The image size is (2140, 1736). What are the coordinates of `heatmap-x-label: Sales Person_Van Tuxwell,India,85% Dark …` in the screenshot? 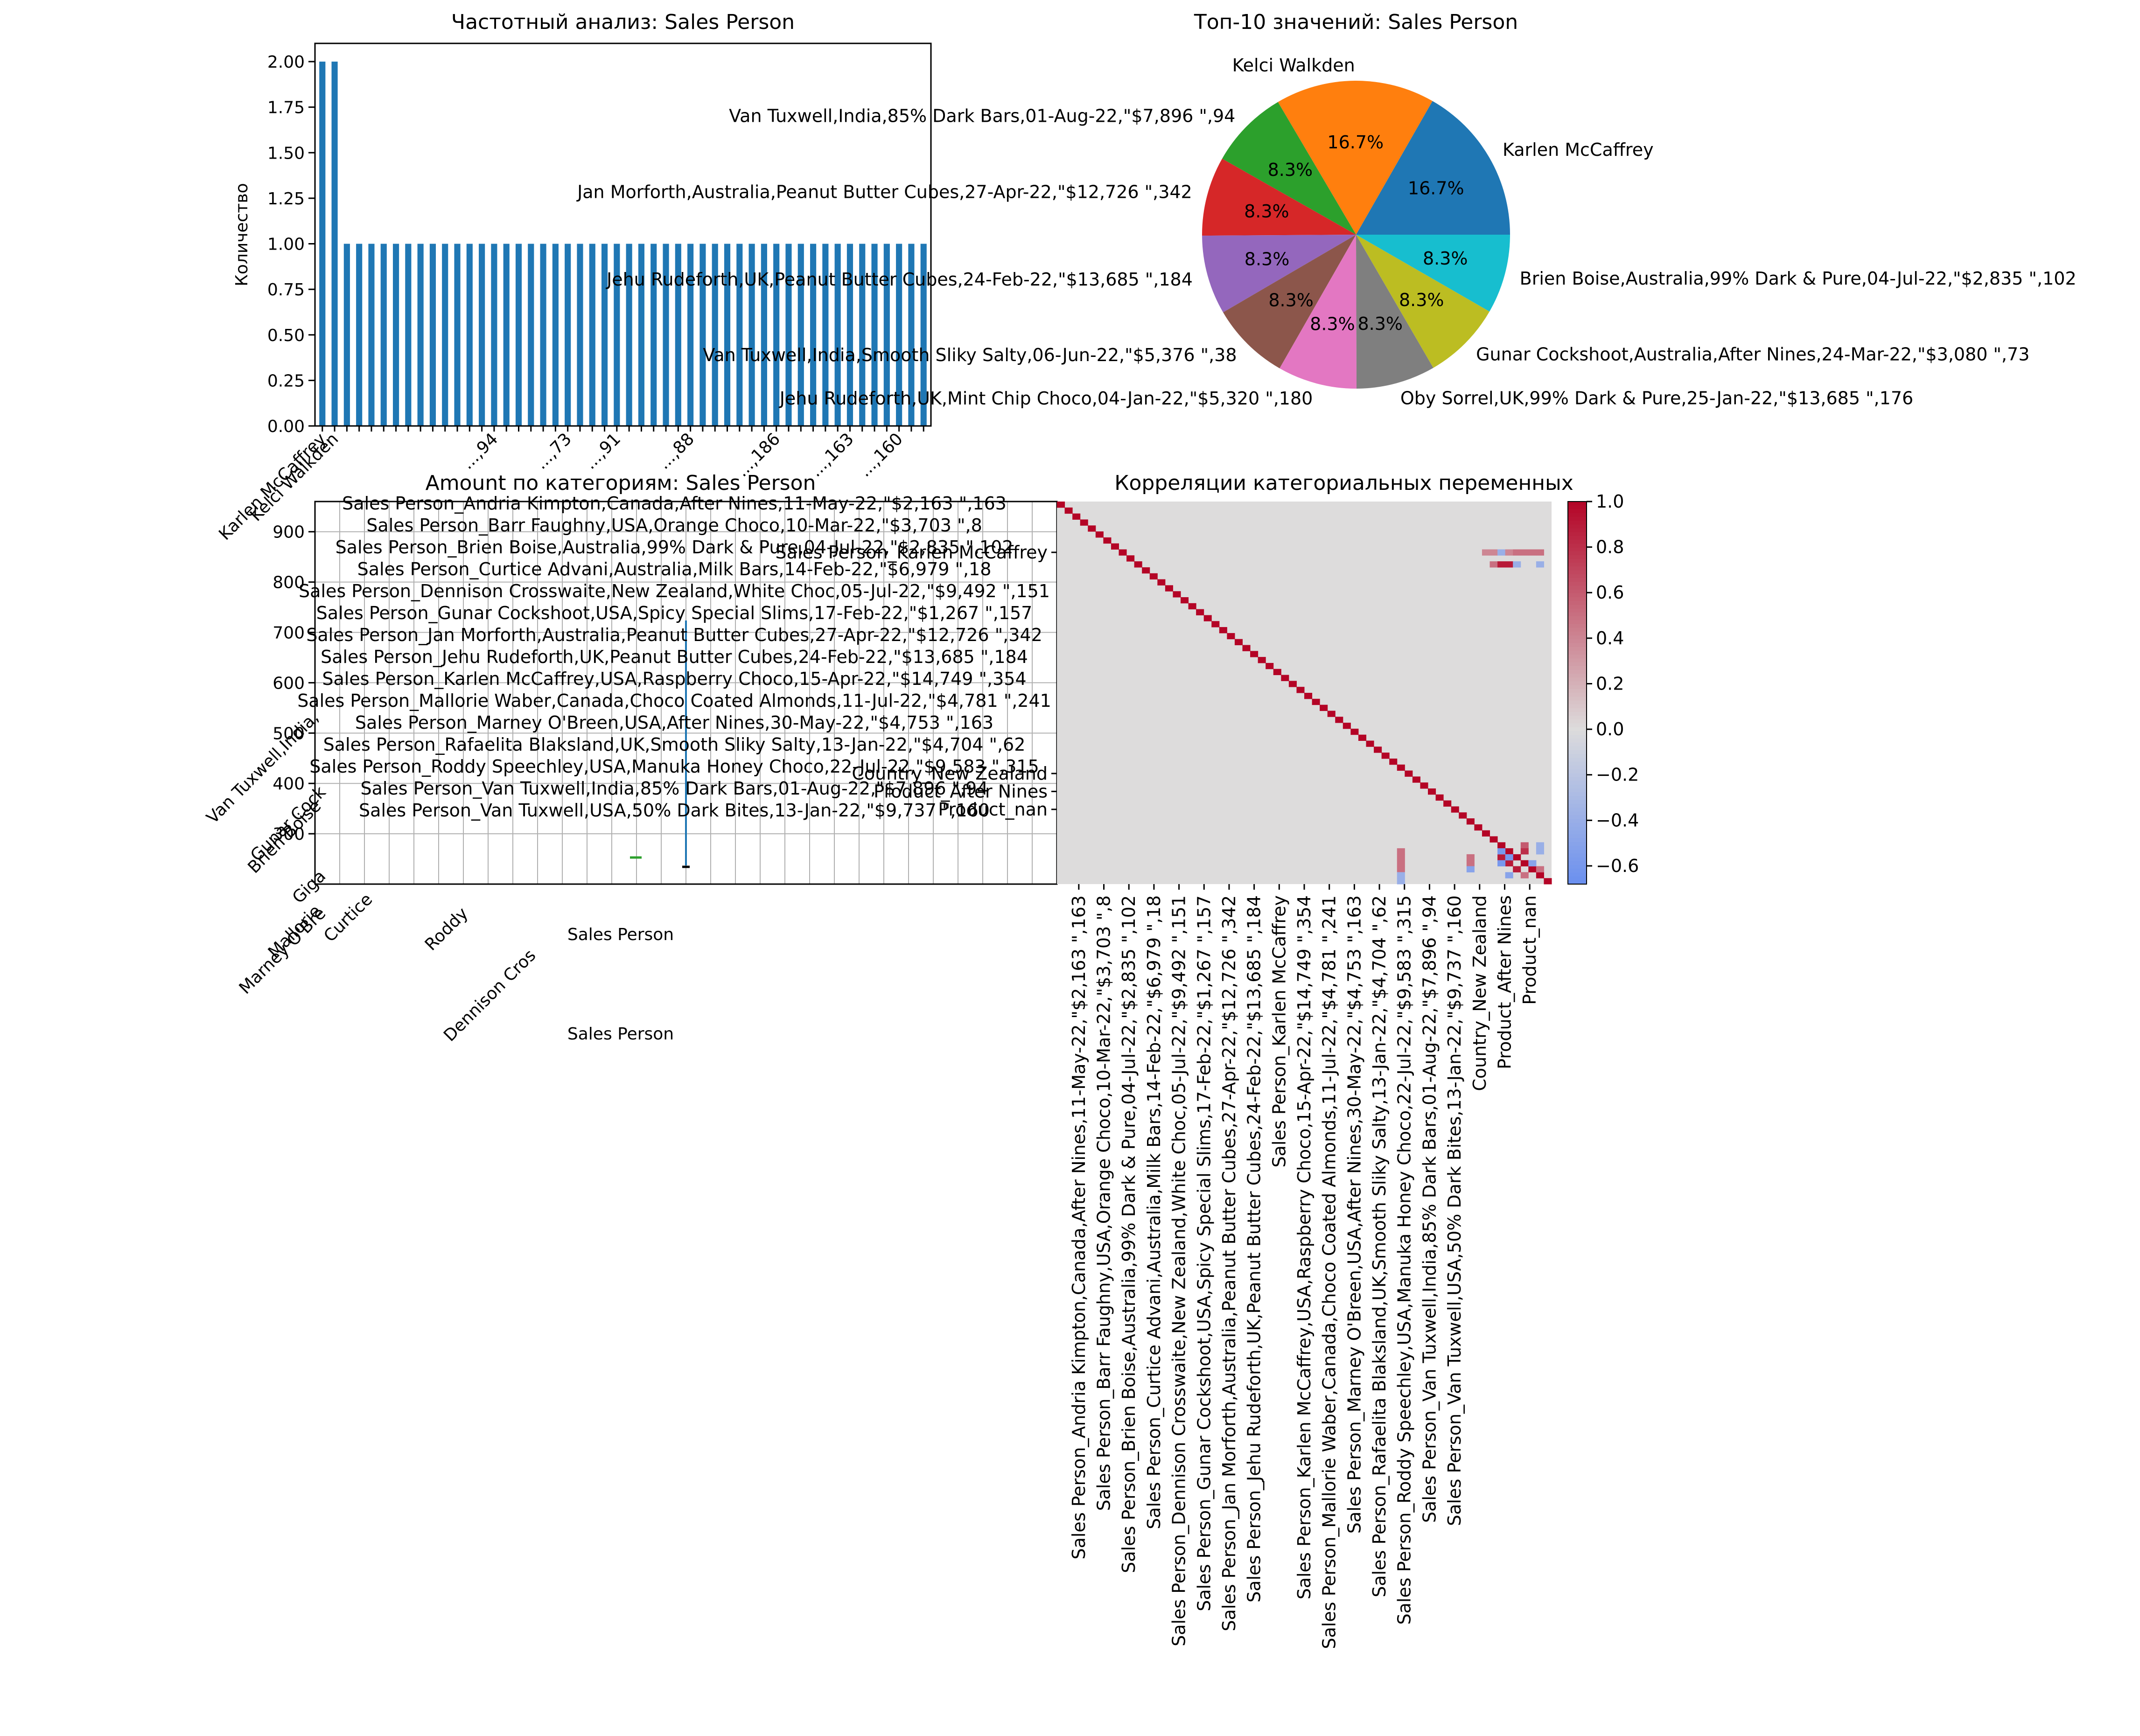 It's located at (1429, 1209).